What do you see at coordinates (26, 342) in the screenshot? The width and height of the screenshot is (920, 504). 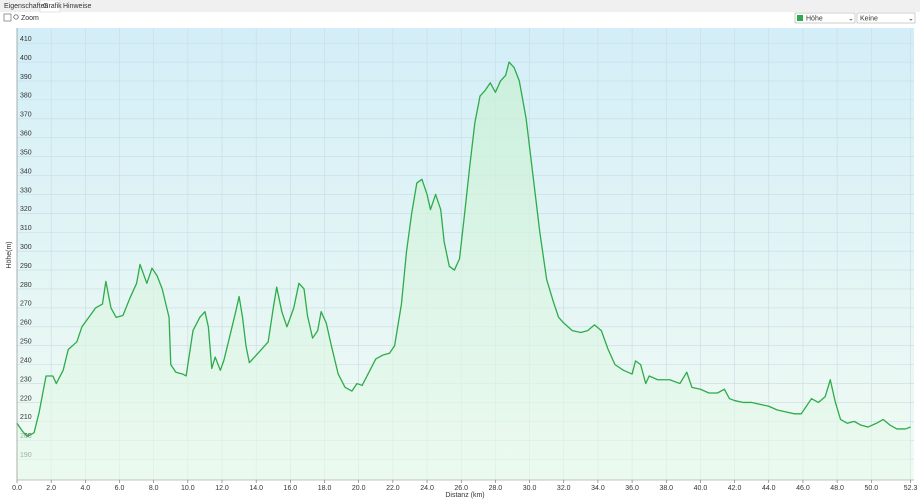 I see `y-tick-label: 250` at bounding box center [26, 342].